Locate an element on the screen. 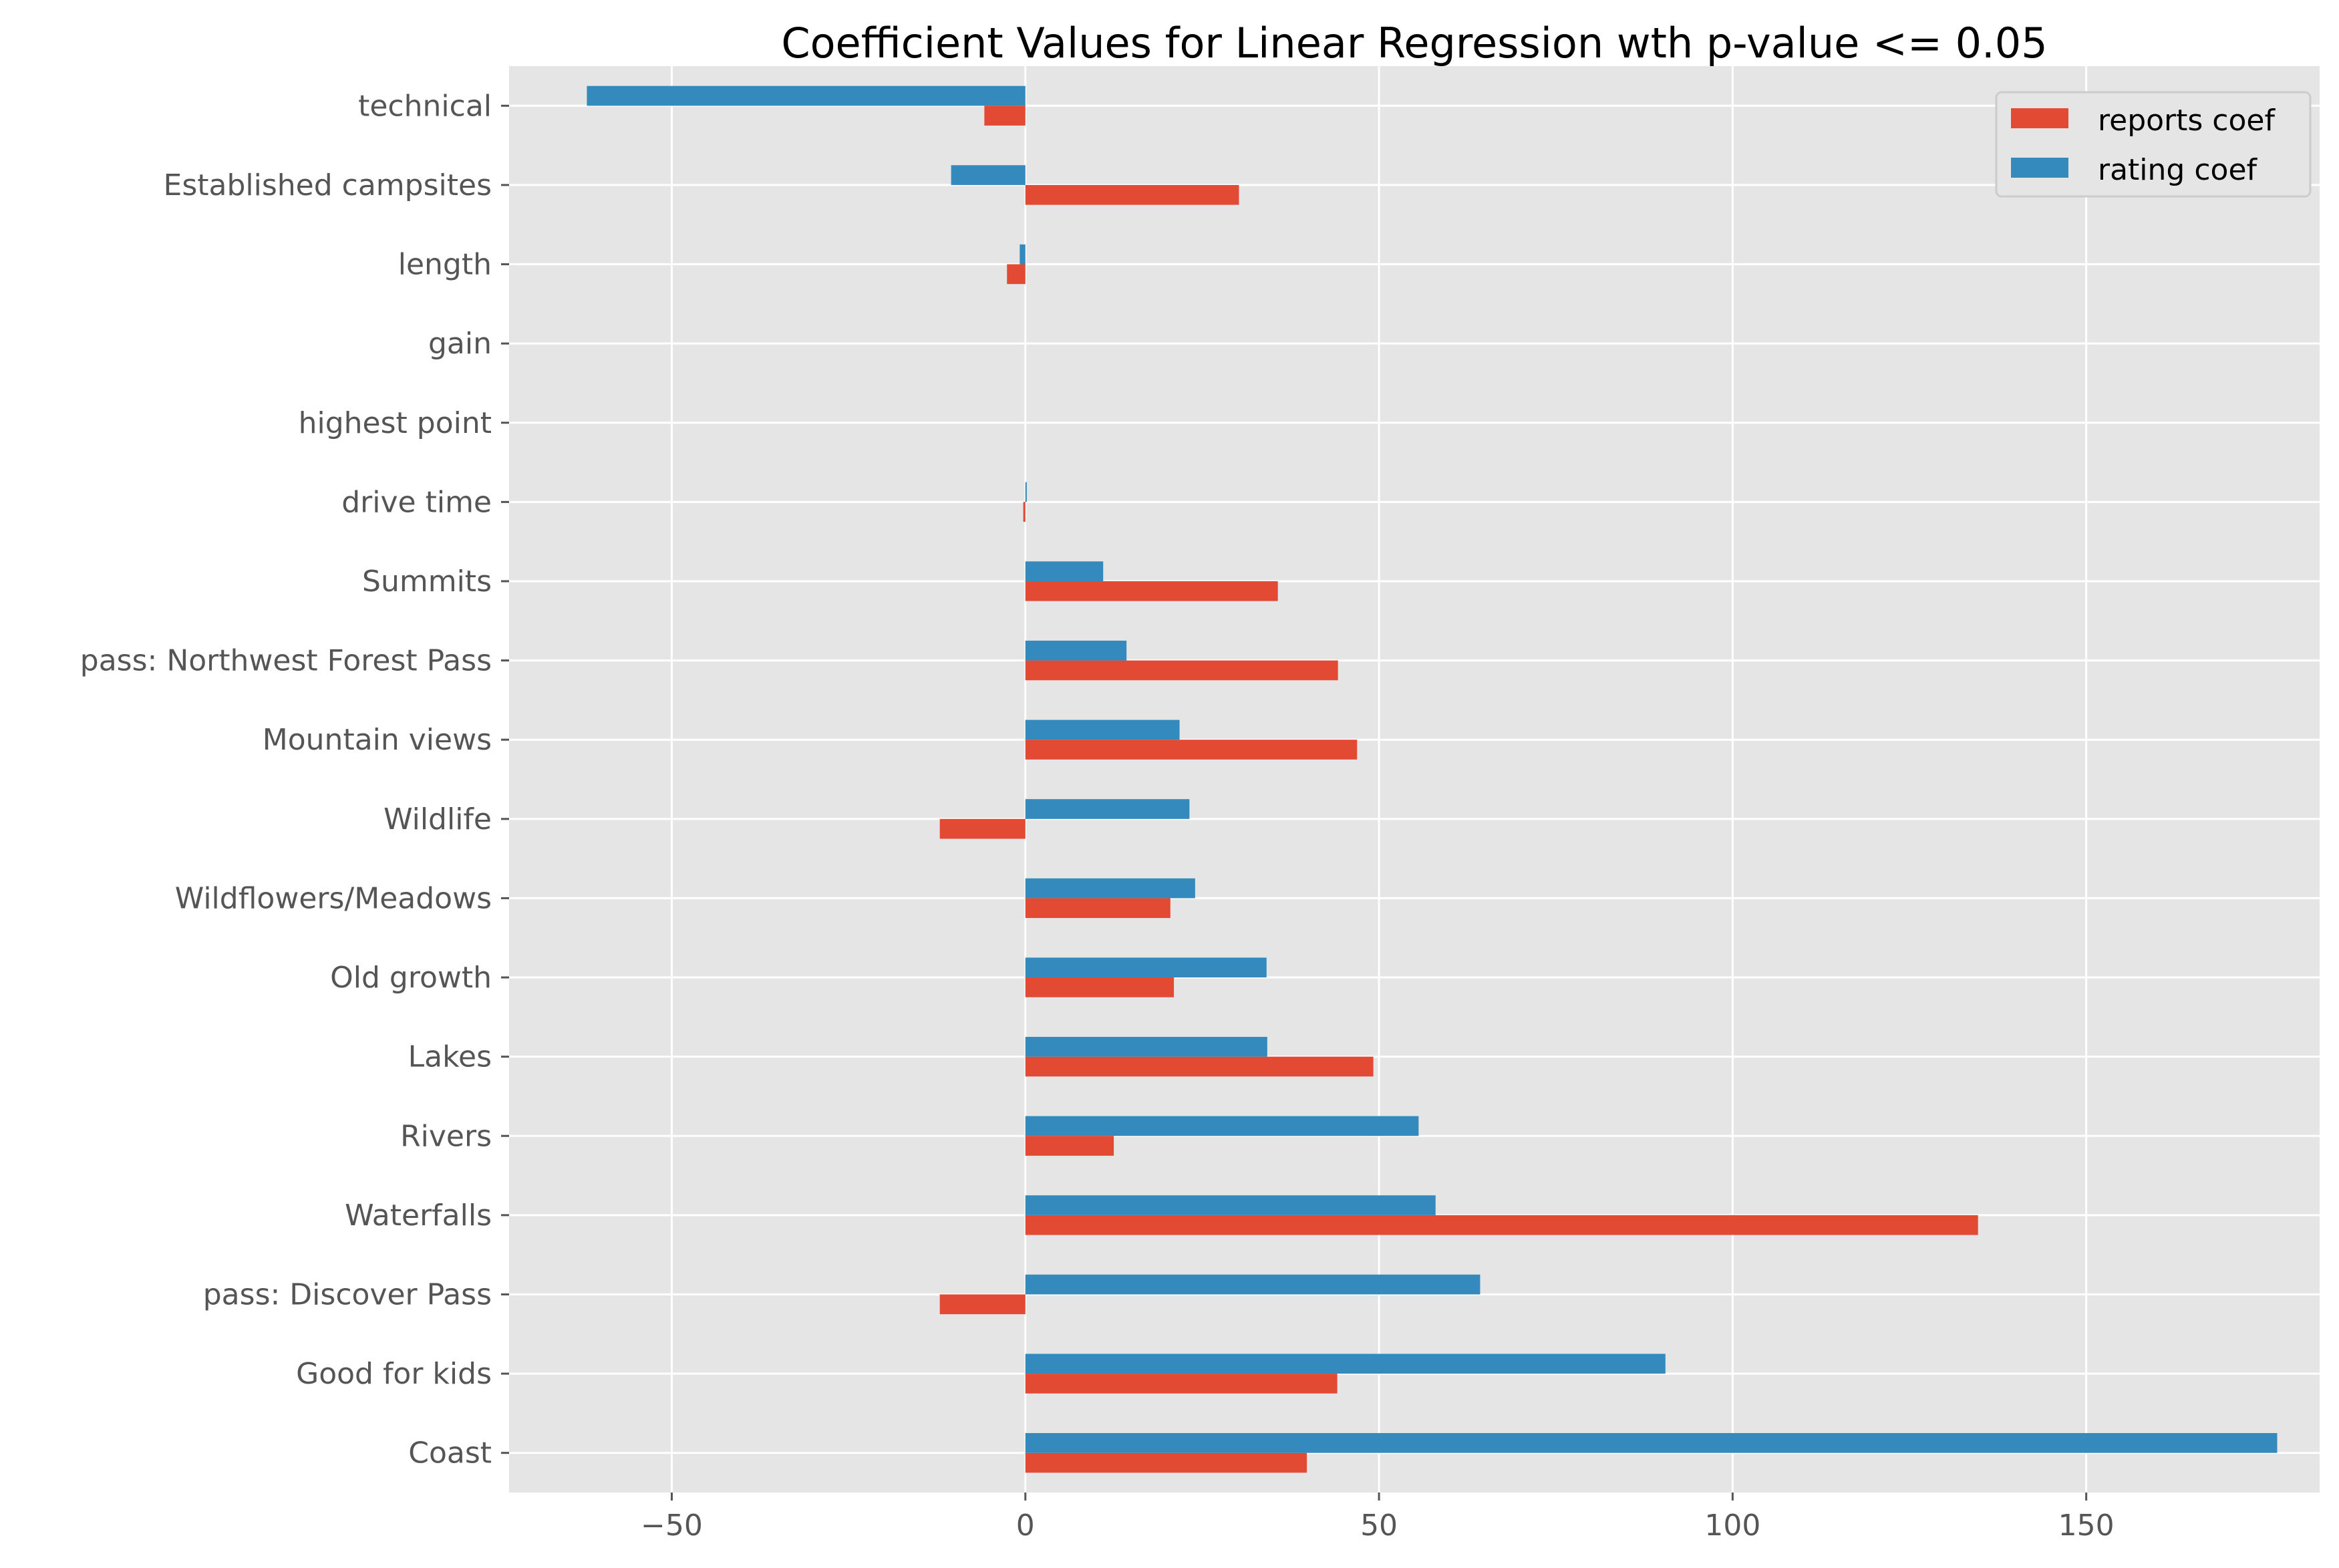 The image size is (2339, 1568). bar-reports-coef-pass-northwest-forest-pass is located at coordinates (1181, 670).